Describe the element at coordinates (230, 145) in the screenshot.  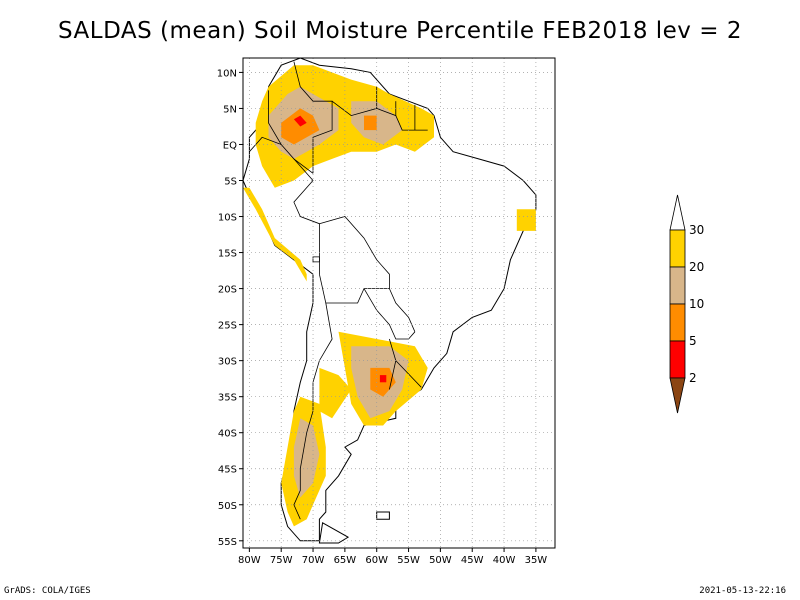
I see `lat-tick-label: EQ` at that location.